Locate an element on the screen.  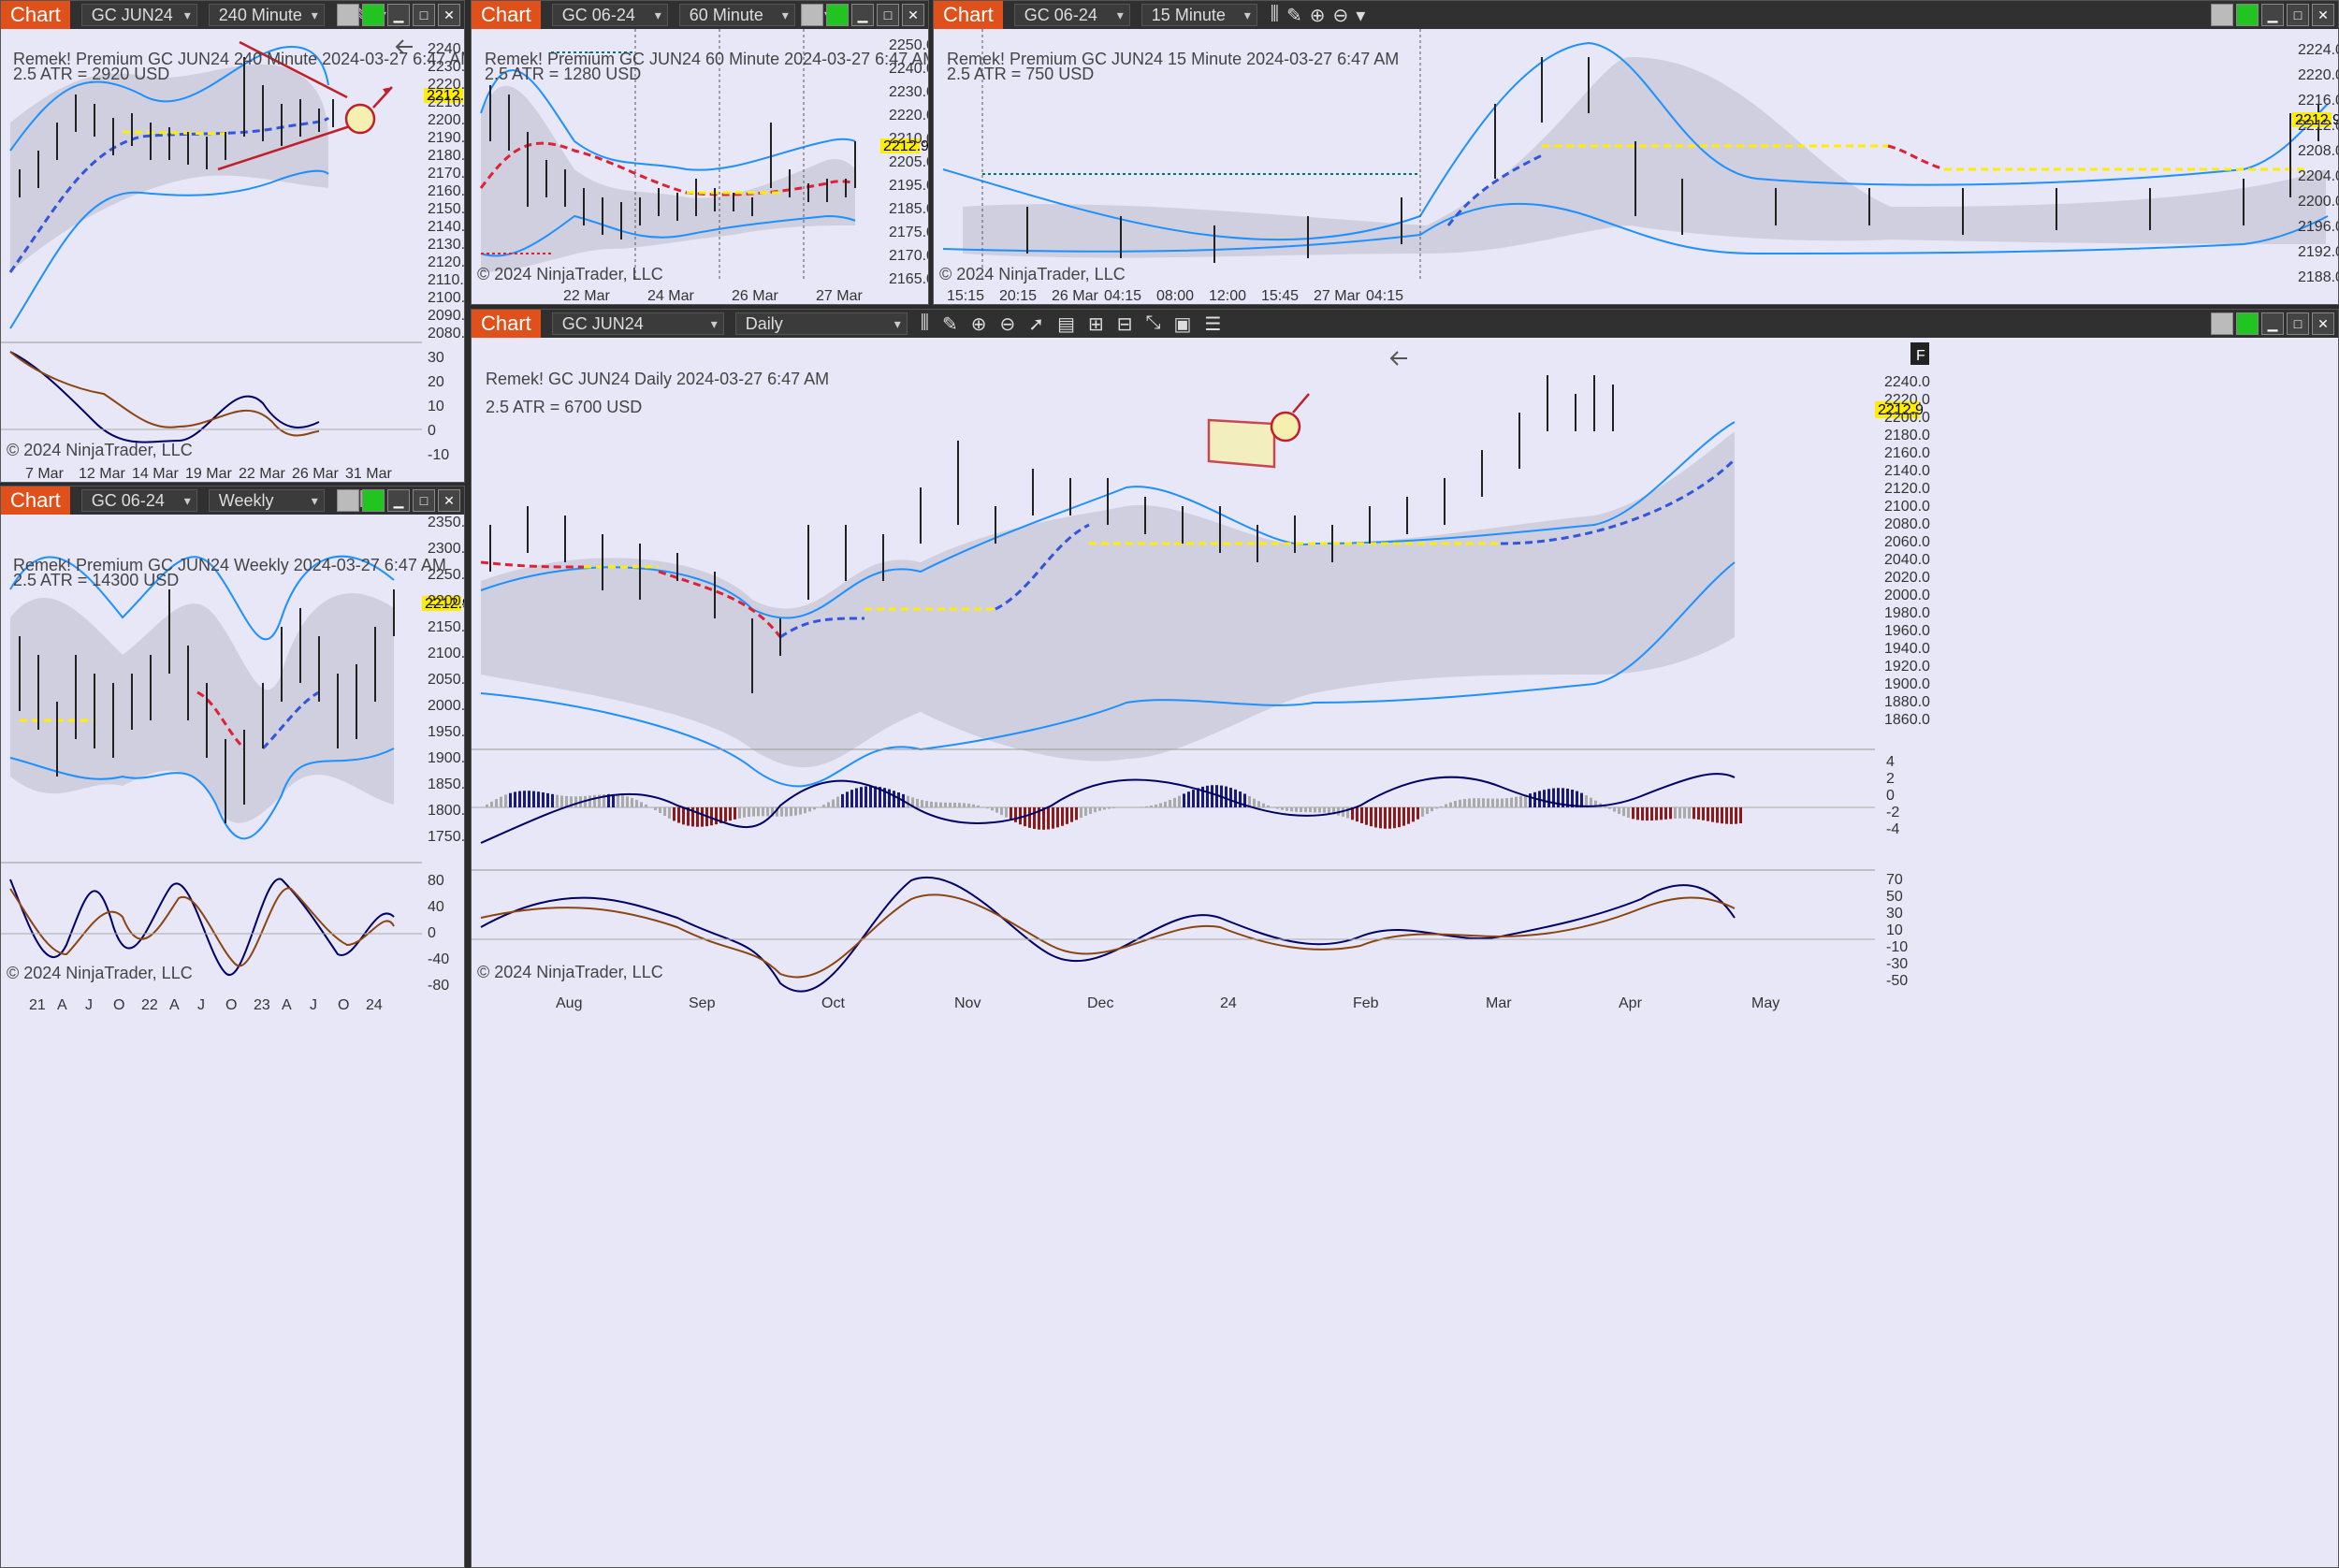
y-tick-label: 2190.0 is located at coordinates (446, 138).